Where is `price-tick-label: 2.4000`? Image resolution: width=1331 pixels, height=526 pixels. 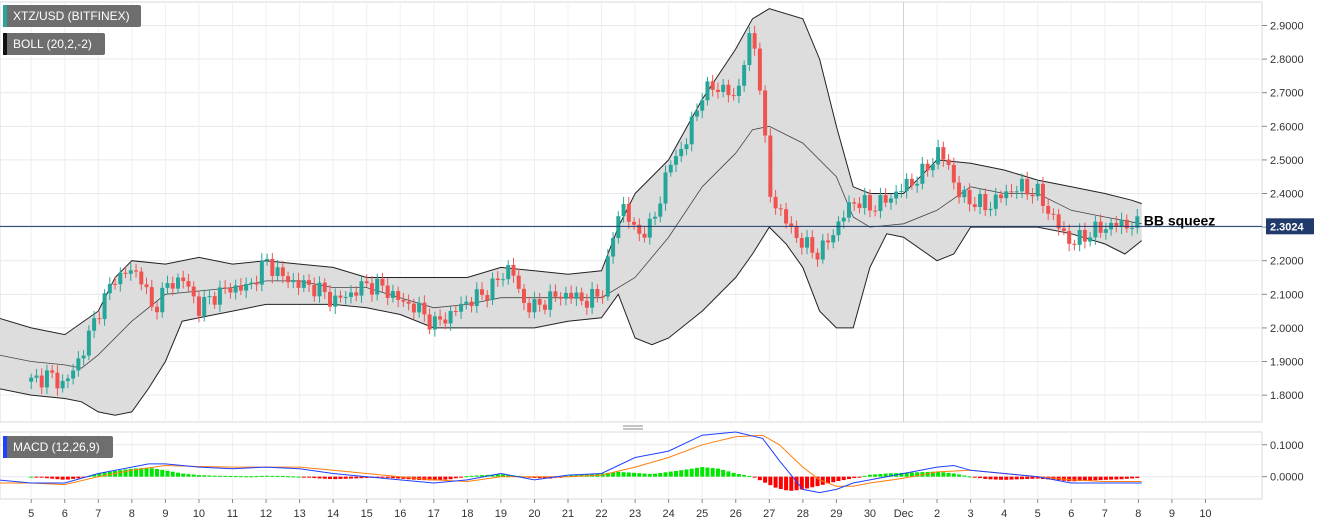
price-tick-label: 2.4000 is located at coordinates (1287, 195).